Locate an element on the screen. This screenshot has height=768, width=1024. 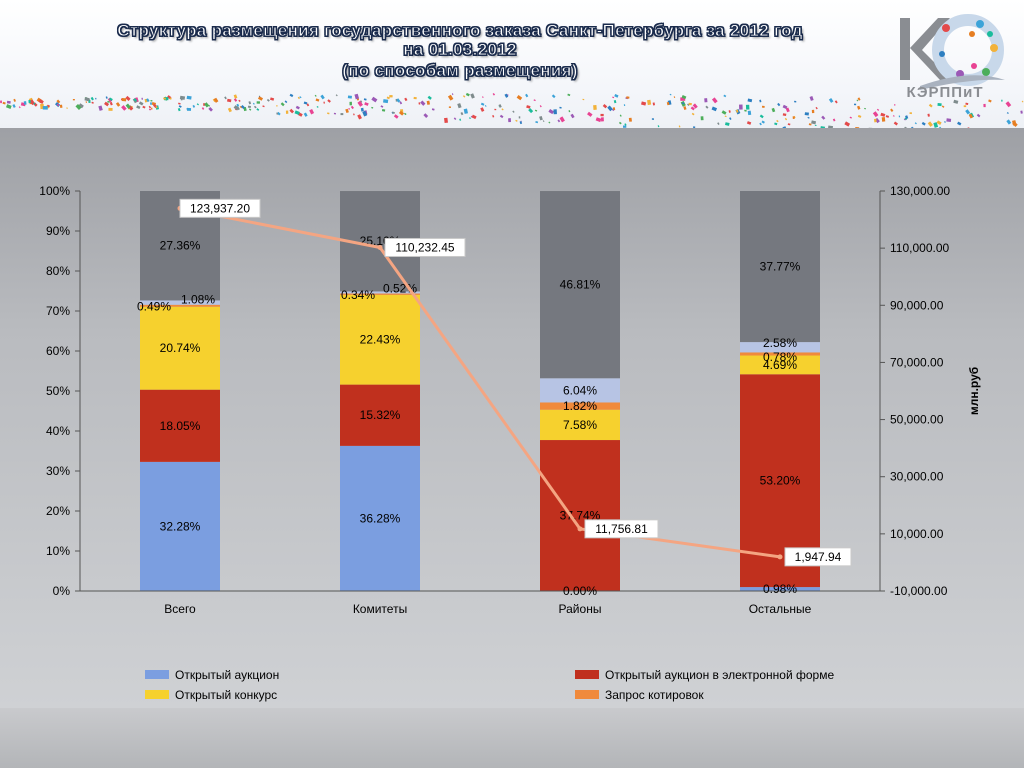
bar-segment-single-supplier is located at coordinates (780, 267).